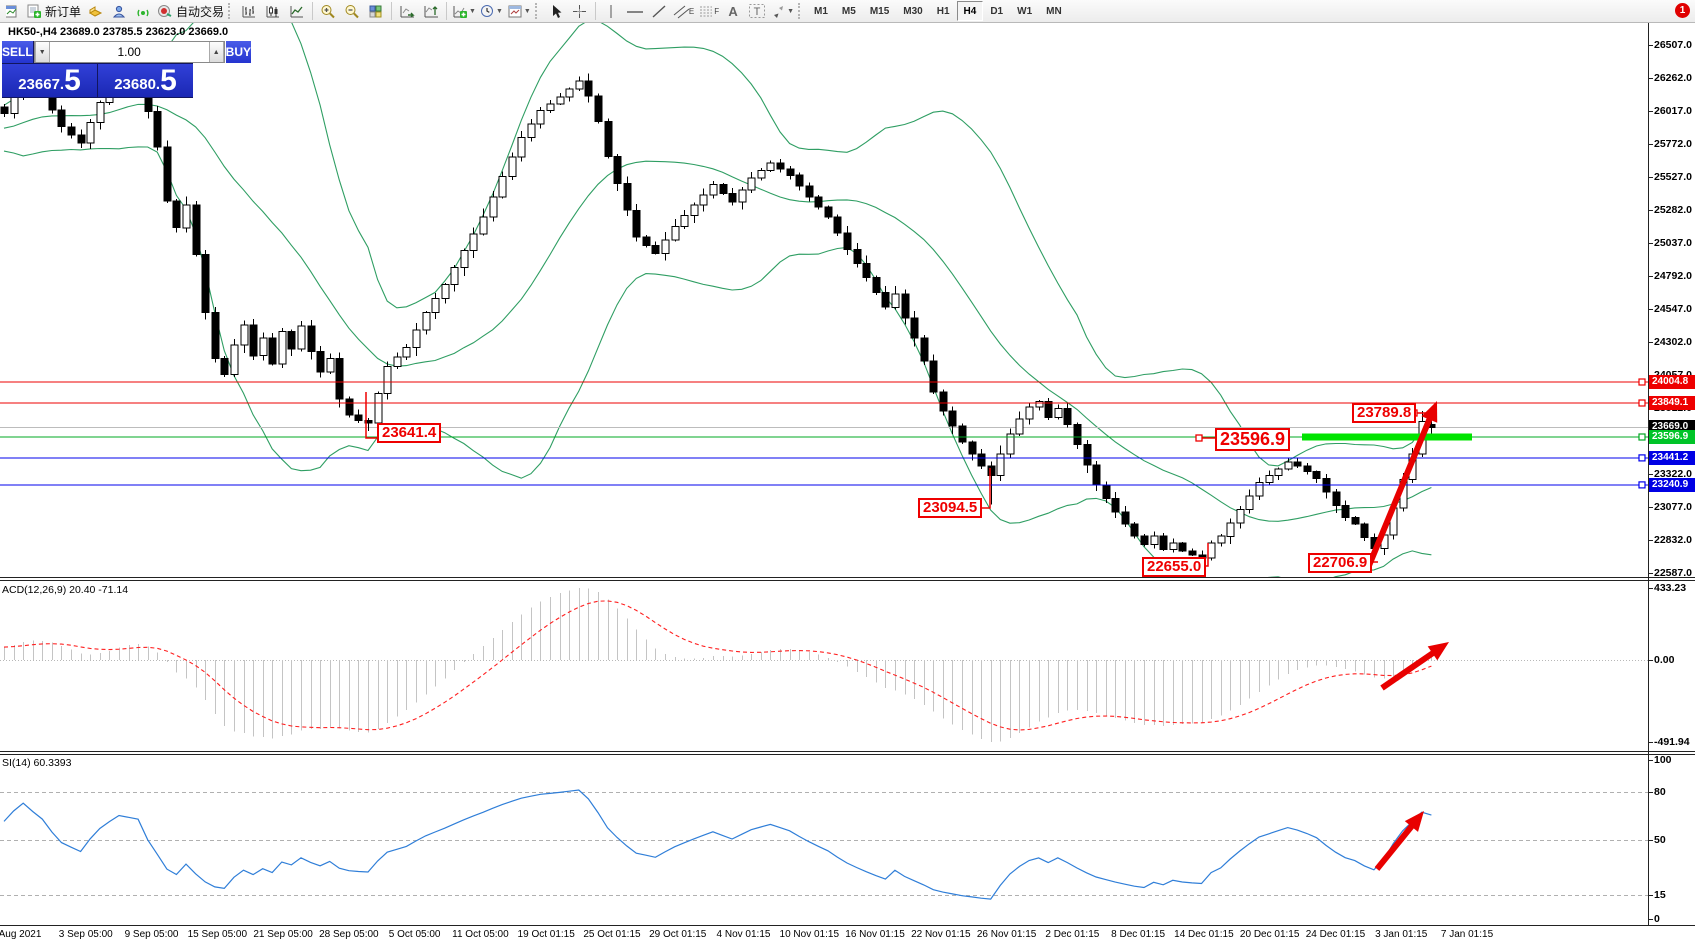 This screenshot has width=1695, height=945. What do you see at coordinates (1673, 507) in the screenshot?
I see `price-axis-tick: 23077.0` at bounding box center [1673, 507].